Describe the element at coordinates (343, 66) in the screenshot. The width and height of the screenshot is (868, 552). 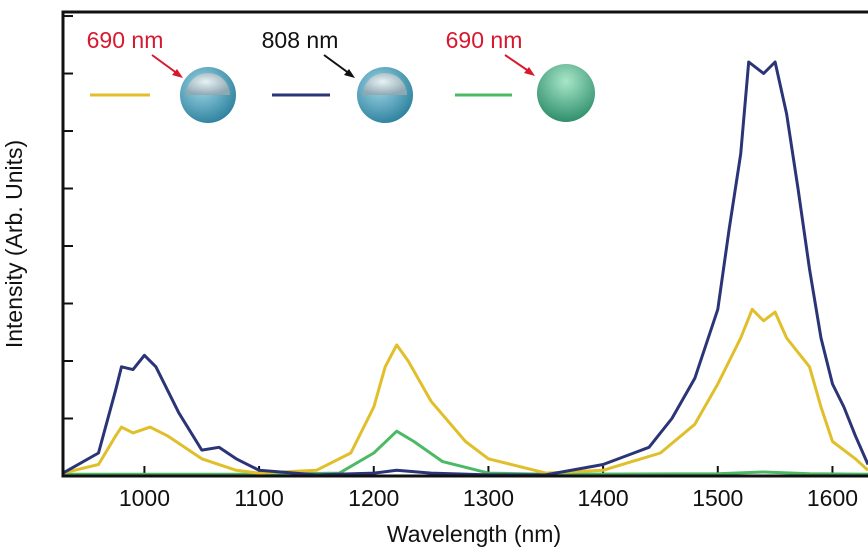
I see `arrows` at that location.